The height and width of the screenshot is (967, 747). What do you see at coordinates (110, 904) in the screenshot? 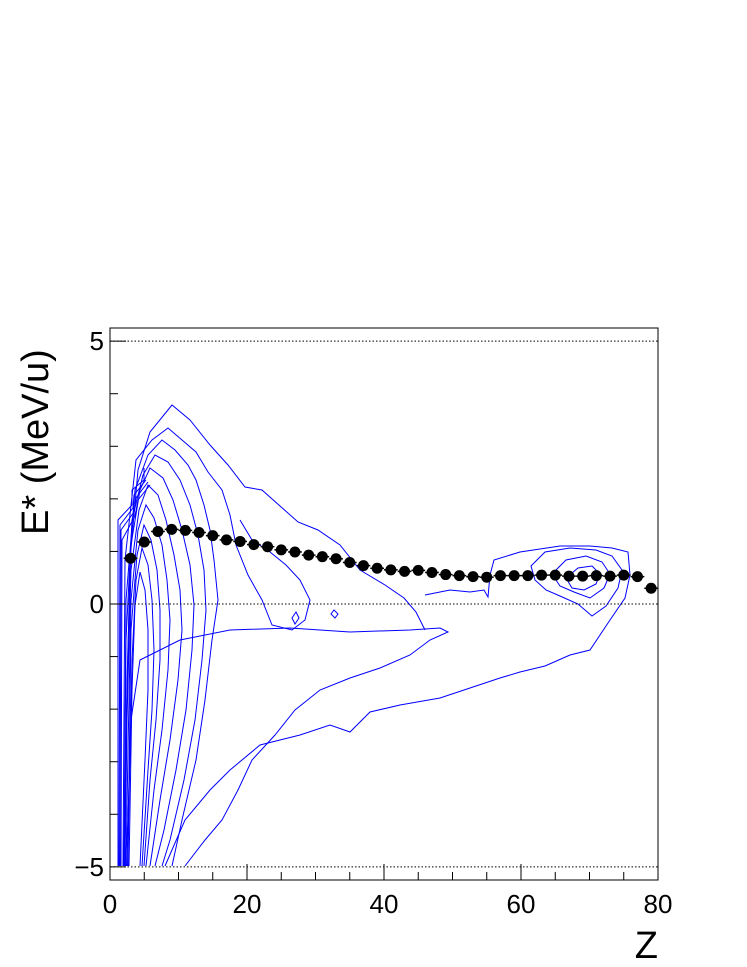
I see `x-tick-label: 0` at bounding box center [110, 904].